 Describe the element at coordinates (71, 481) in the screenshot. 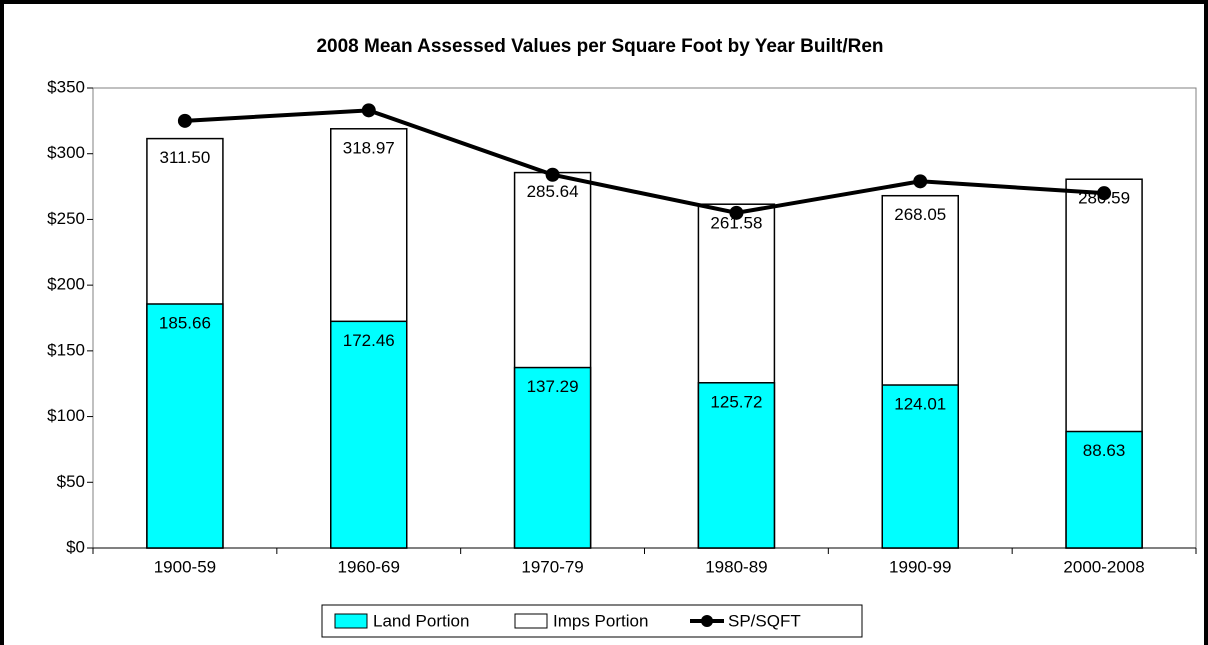

I see `y-tick-label: $50` at that location.